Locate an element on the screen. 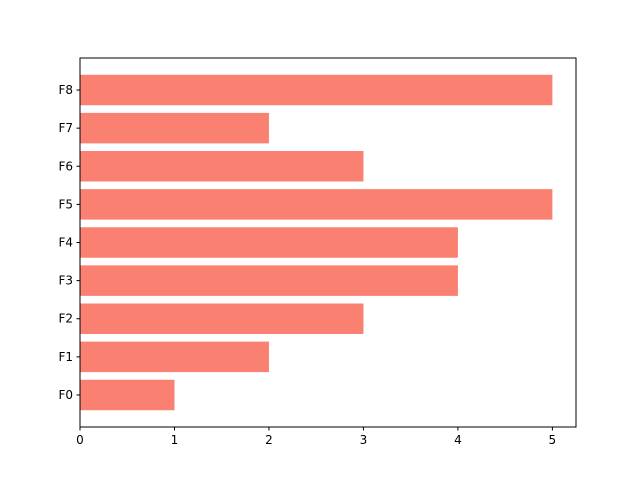 This screenshot has width=640, height=480. x-tick-label: 1 is located at coordinates (175, 440).